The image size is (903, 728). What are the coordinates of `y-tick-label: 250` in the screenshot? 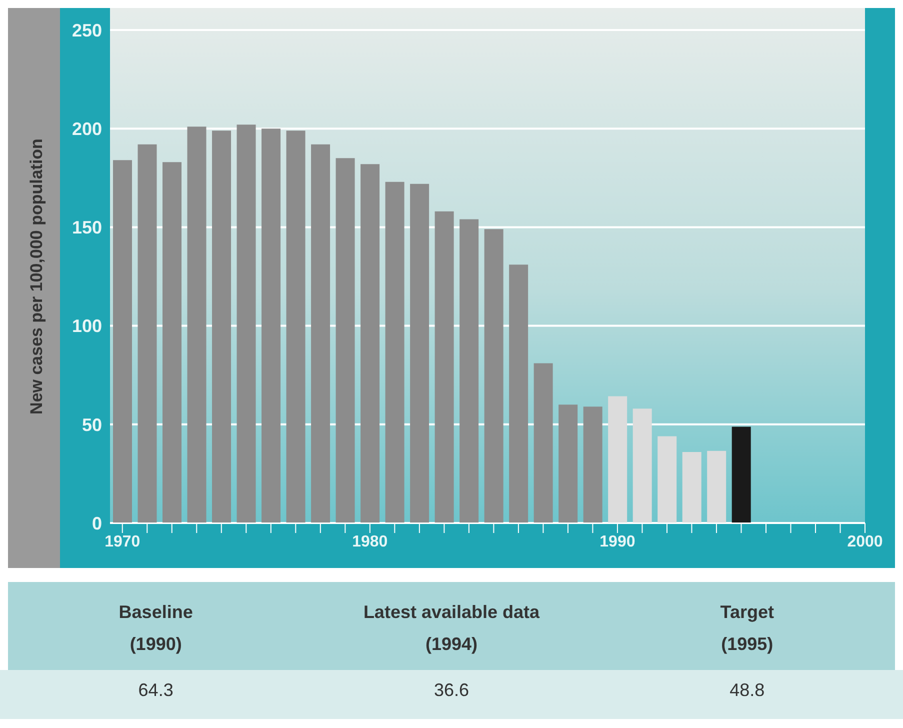 It's located at (87, 30).